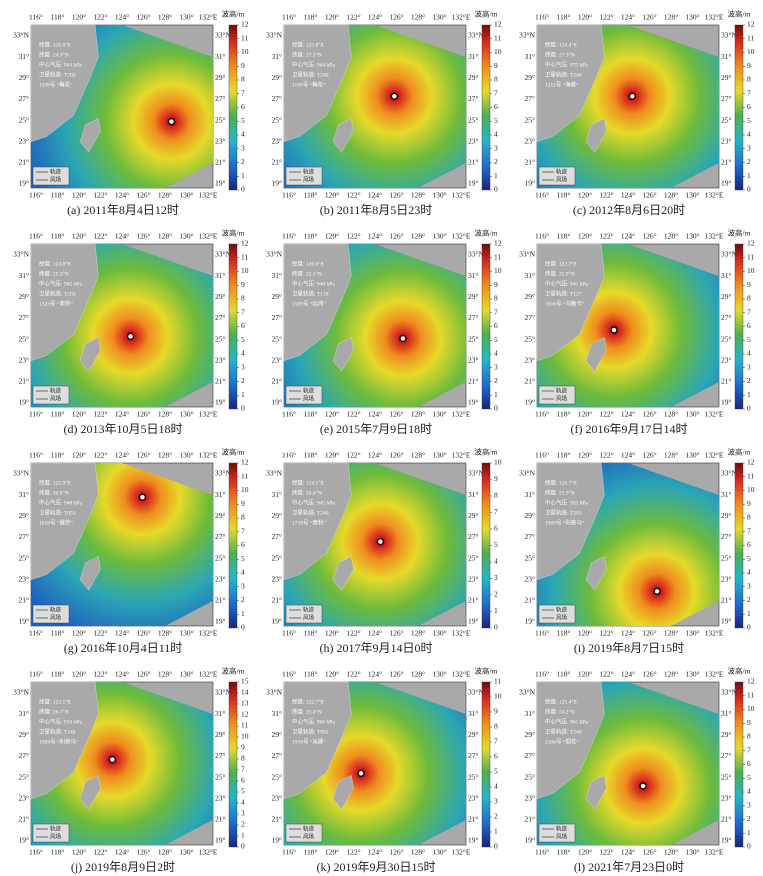 This screenshot has width=763, height=876. What do you see at coordinates (245, 714) in the screenshot?
I see `colorbar-tick-label: 12` at bounding box center [245, 714].